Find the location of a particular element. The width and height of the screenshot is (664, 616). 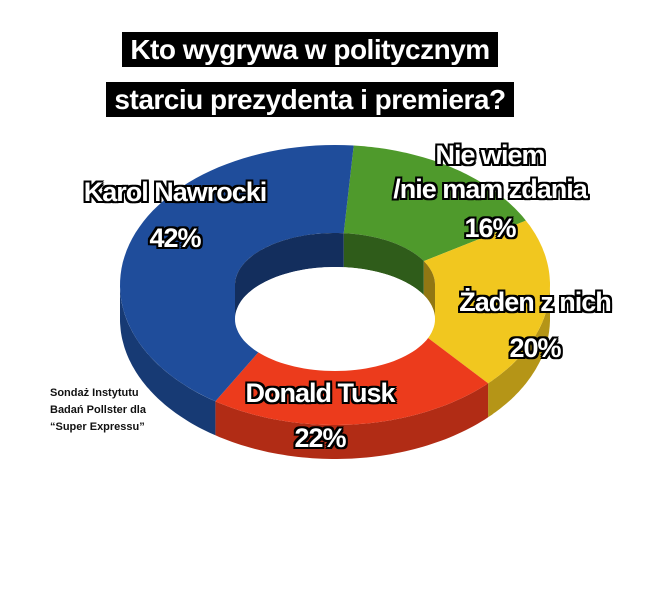

slice-label: Donald Tusk is located at coordinates (320, 393).